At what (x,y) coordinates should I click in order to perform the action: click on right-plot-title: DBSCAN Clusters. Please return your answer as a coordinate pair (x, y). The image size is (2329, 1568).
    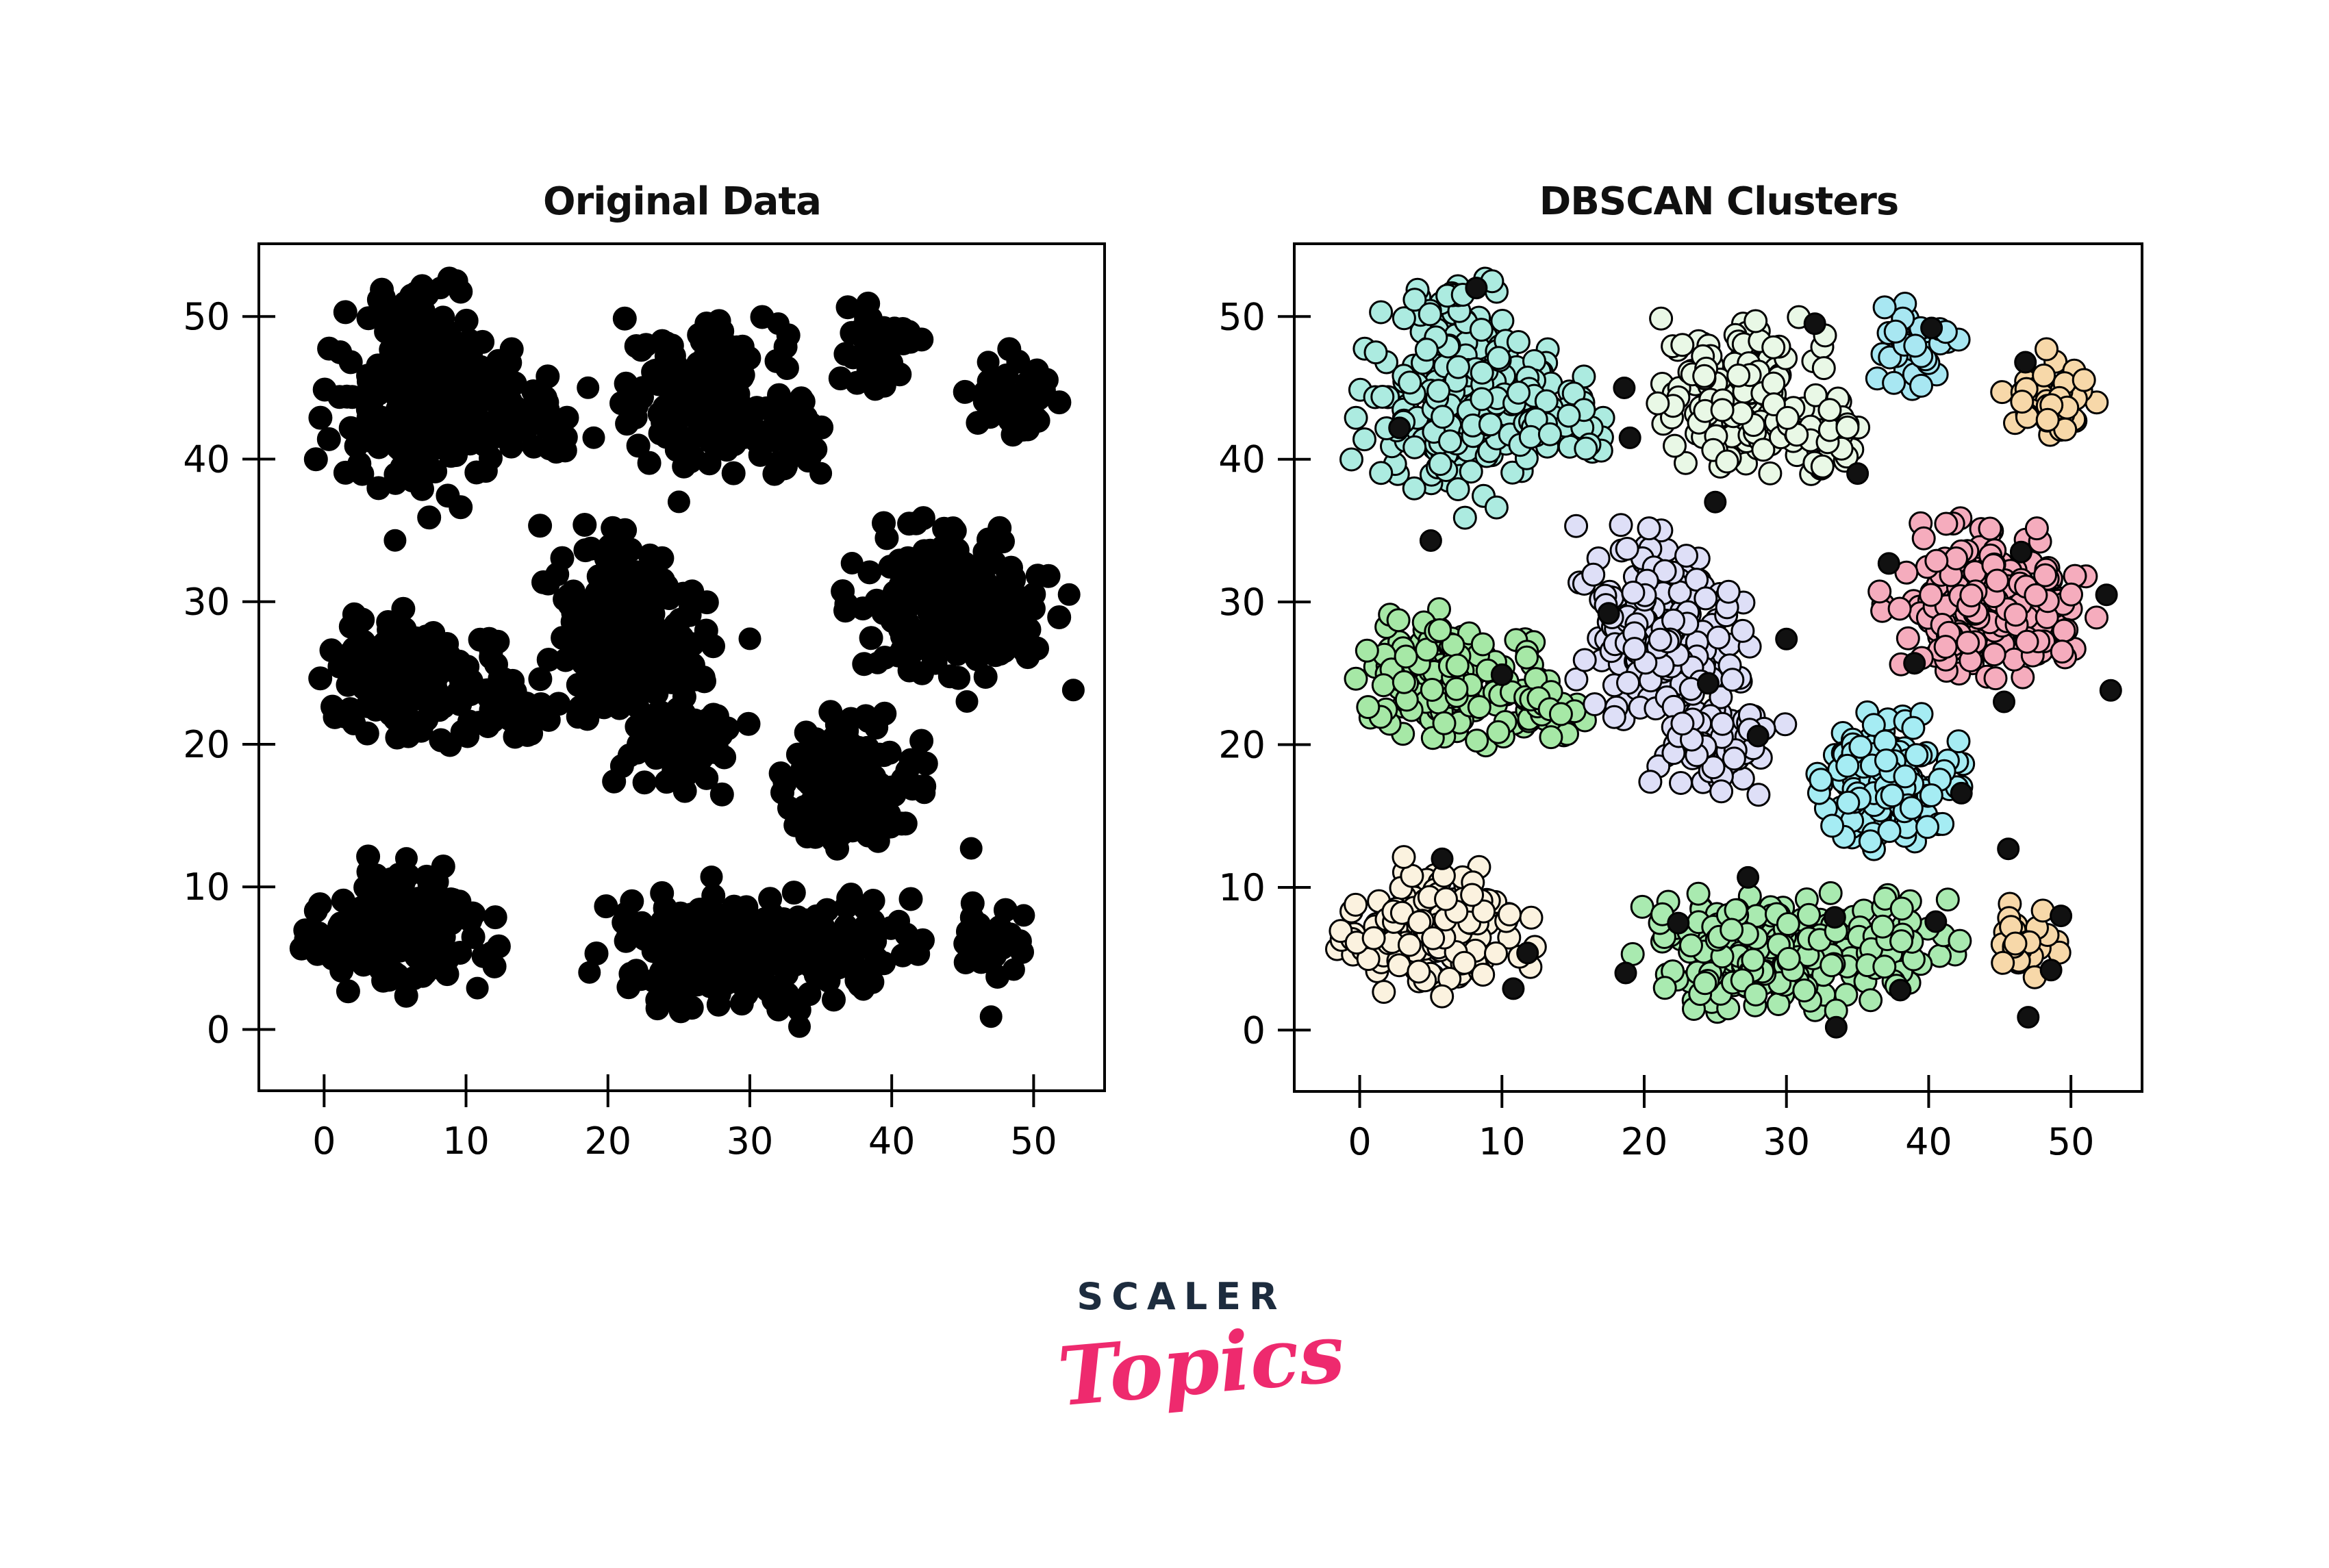
    Looking at the image, I should click on (1719, 201).